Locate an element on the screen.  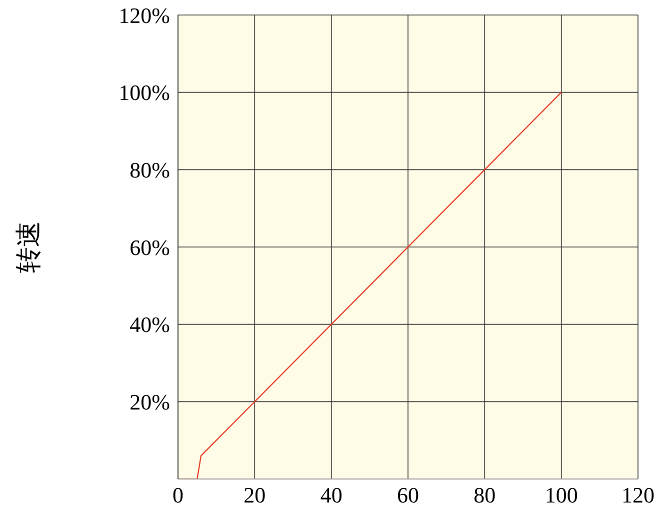
y-tick-label: 60% is located at coordinates (150, 247).